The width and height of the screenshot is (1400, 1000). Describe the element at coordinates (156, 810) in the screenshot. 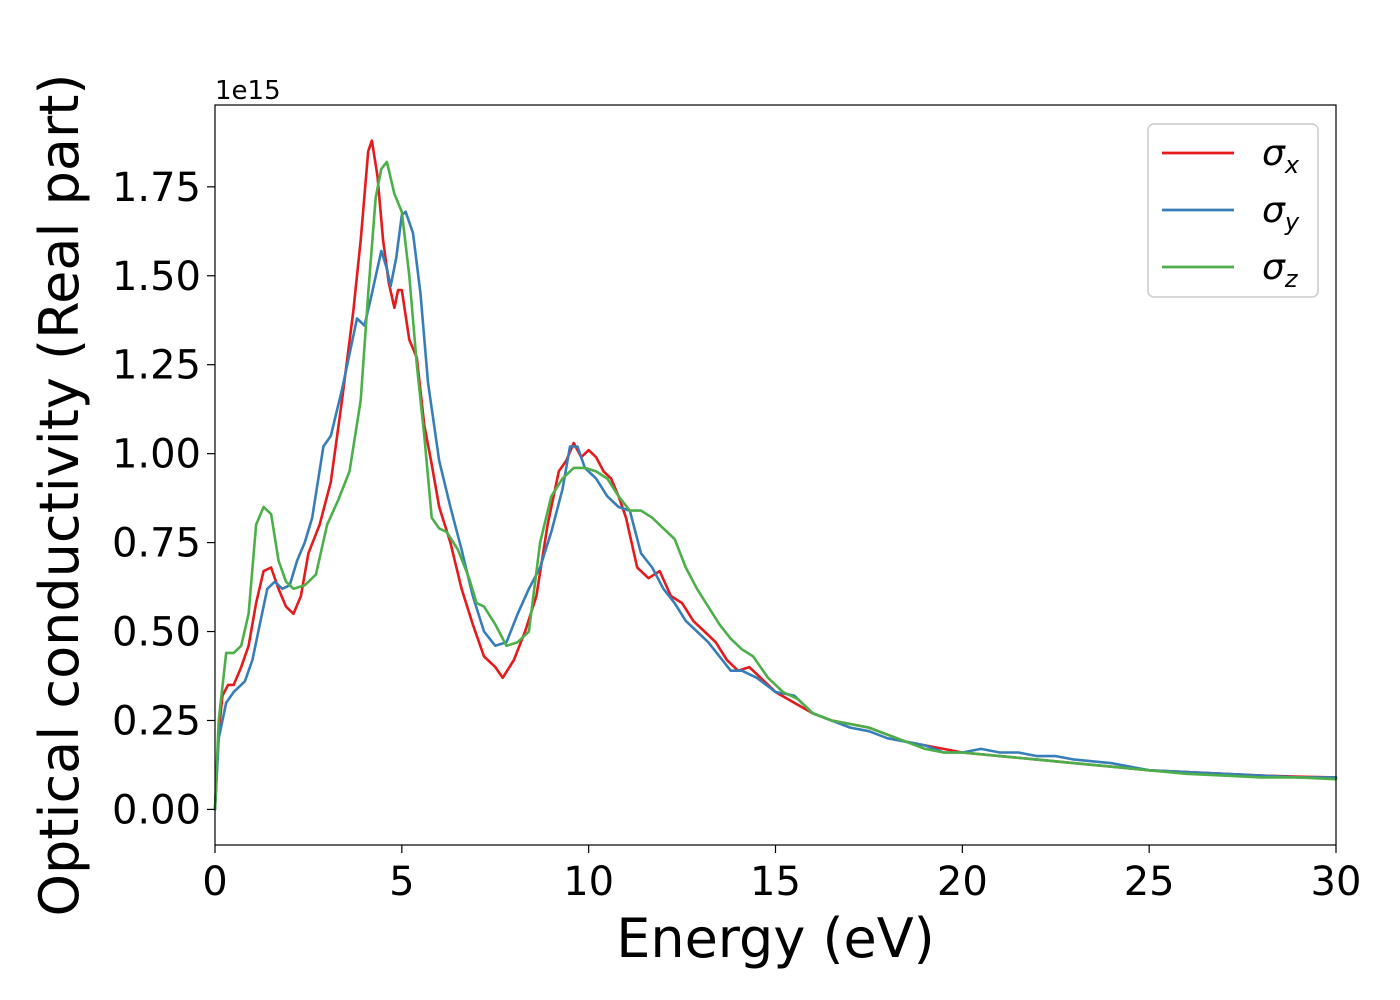

I see `y-tick-label: 0.00` at that location.